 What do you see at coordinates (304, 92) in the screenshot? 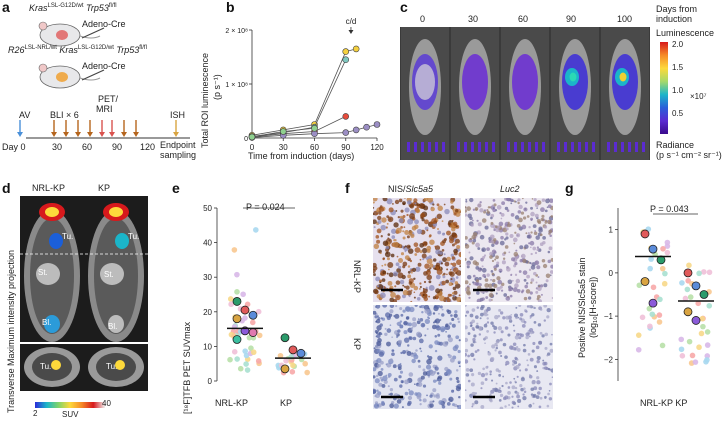
I see `b-series-line` at bounding box center [304, 92].